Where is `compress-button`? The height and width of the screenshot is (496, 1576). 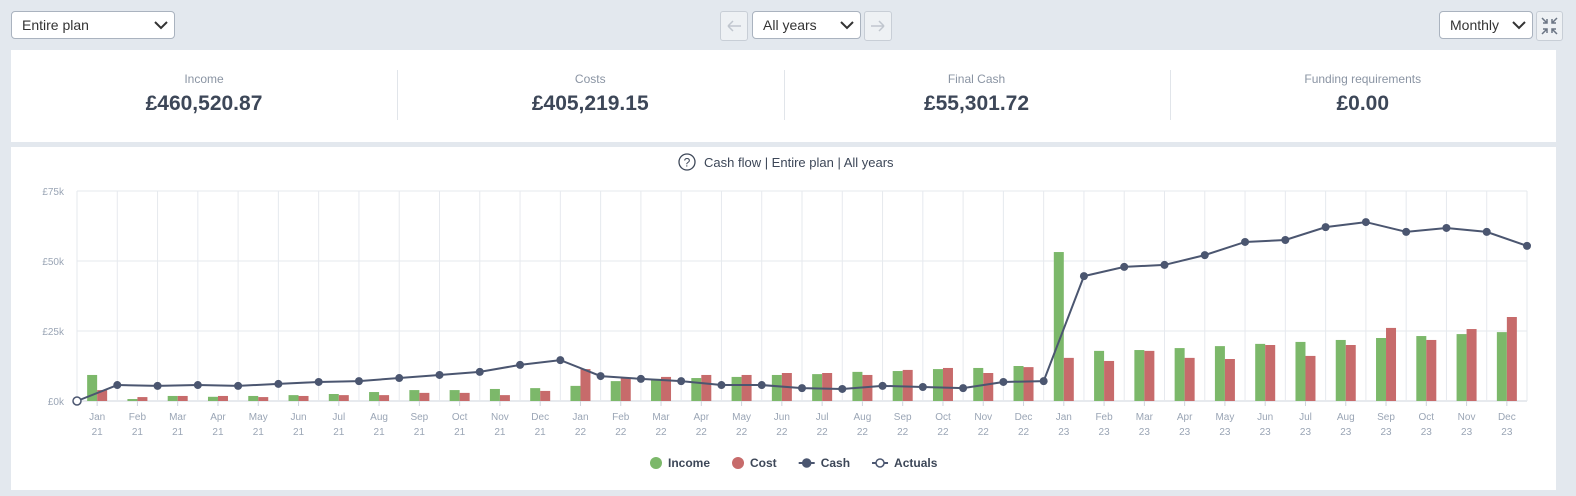 compress-button is located at coordinates (1549, 26).